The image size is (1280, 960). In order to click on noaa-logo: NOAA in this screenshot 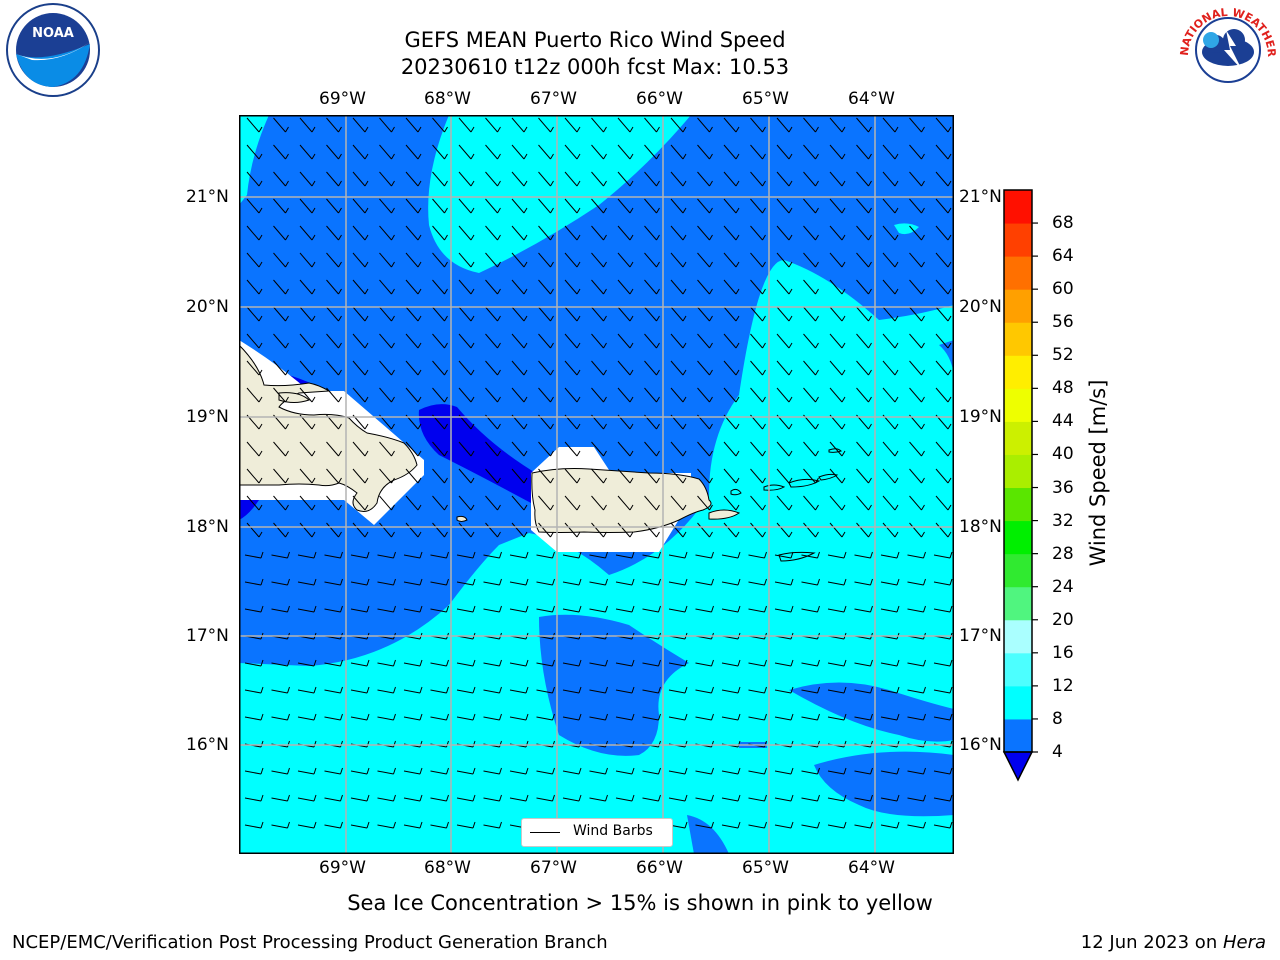, I will do `click(53, 50)`.